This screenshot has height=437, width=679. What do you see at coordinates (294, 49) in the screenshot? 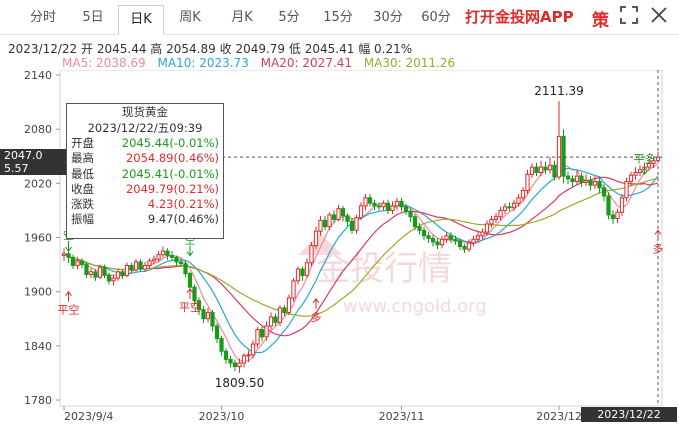
I see `info-low-label: 低` at bounding box center [294, 49].